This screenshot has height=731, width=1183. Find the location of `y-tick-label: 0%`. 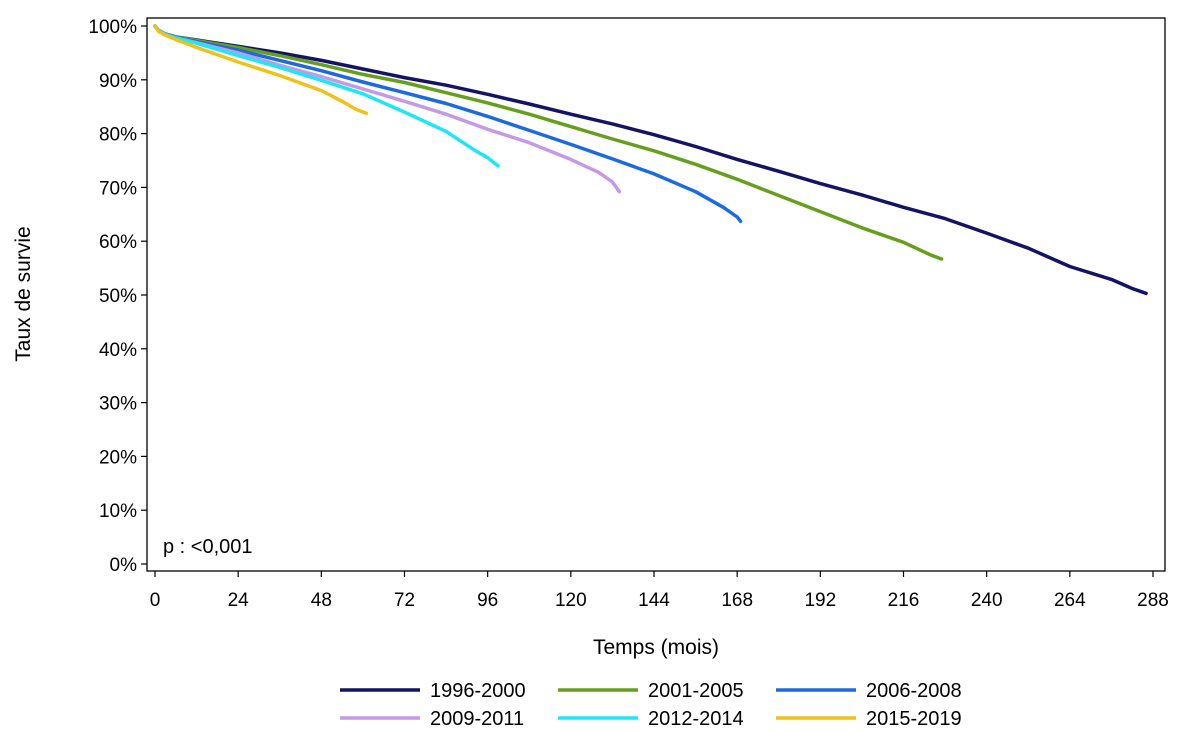

y-tick-label: 0% is located at coordinates (124, 565).